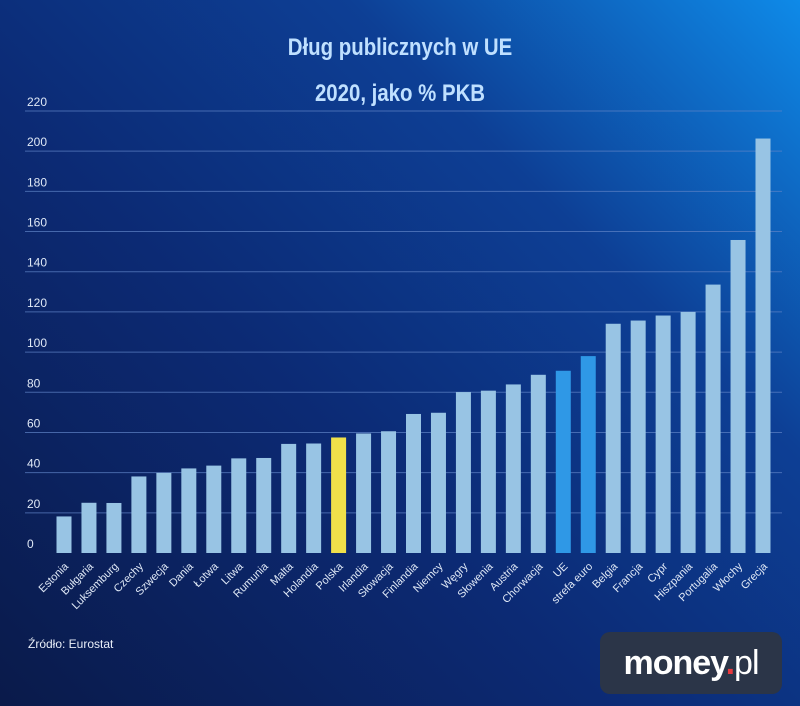 This screenshot has width=800, height=706. What do you see at coordinates (755, 576) in the screenshot?
I see `x-tick-label: Grecja` at bounding box center [755, 576].